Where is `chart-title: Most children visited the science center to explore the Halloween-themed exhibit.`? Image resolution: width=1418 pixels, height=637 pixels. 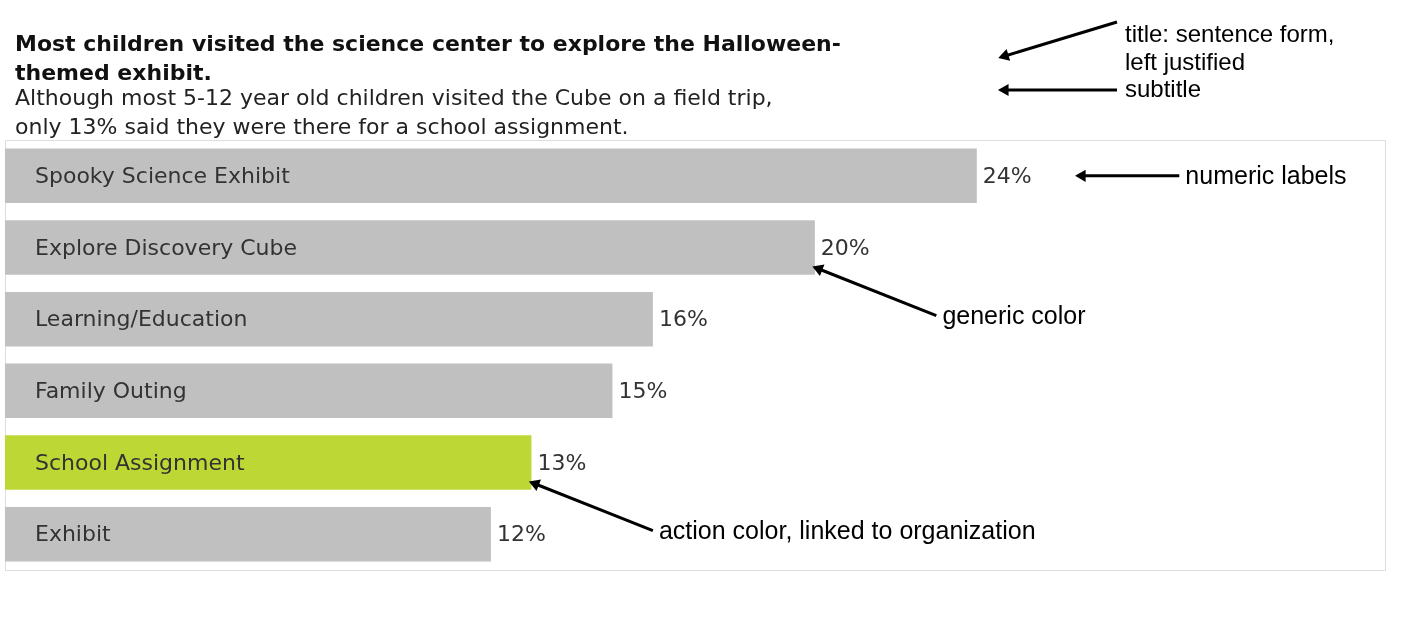
chart-title: Most children visited the science center to explore the Halloween-themed exhibit. is located at coordinates (428, 57).